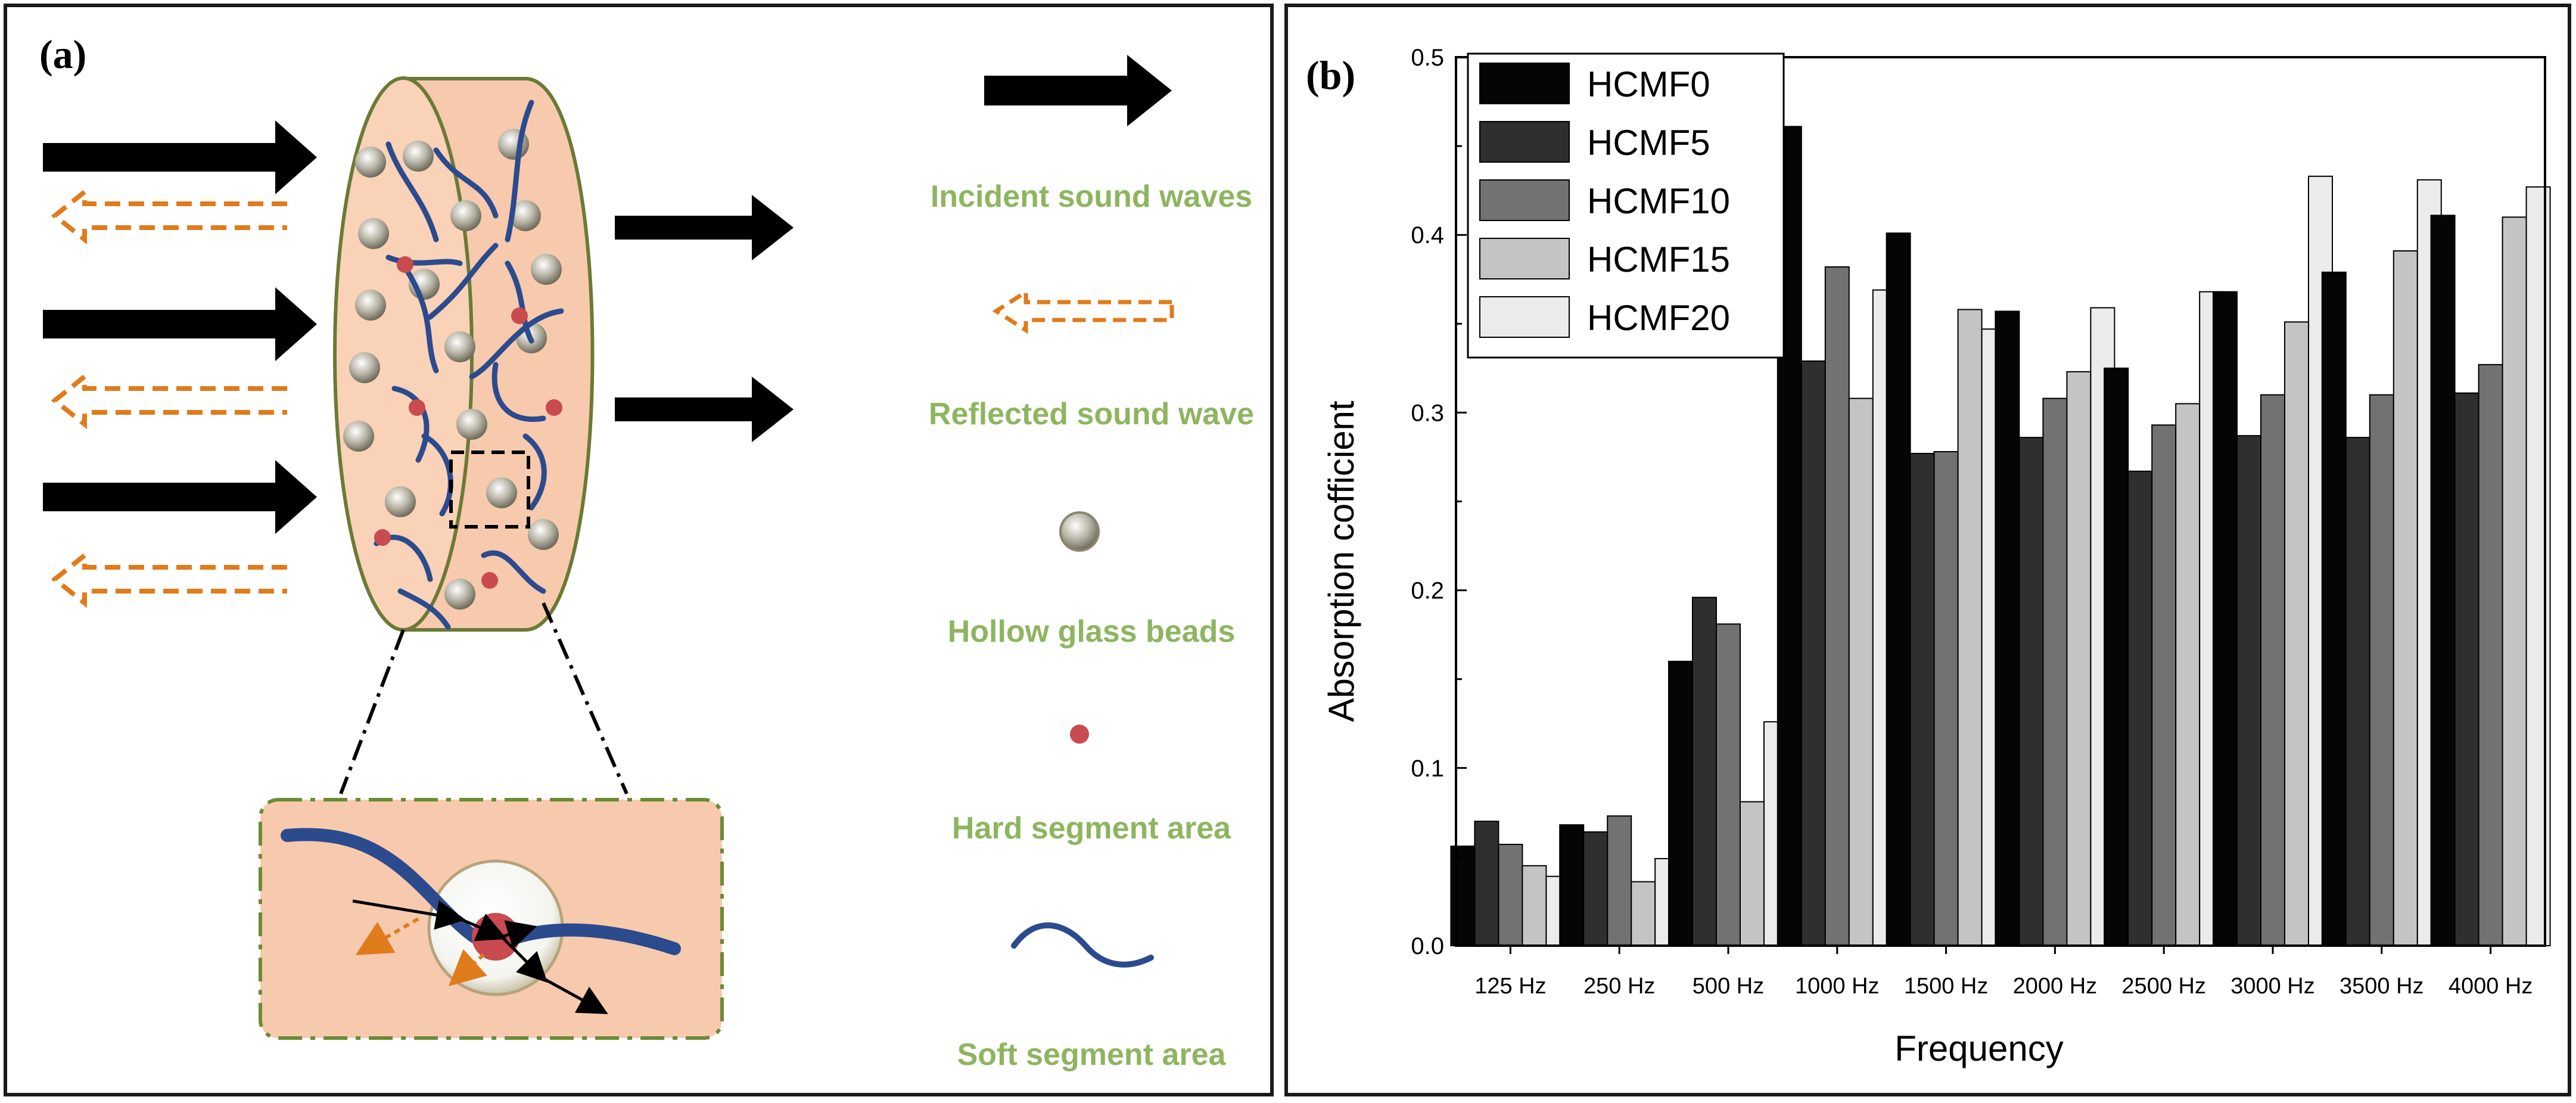  I want to click on legend-soft-segment-icon, so click(1082, 945).